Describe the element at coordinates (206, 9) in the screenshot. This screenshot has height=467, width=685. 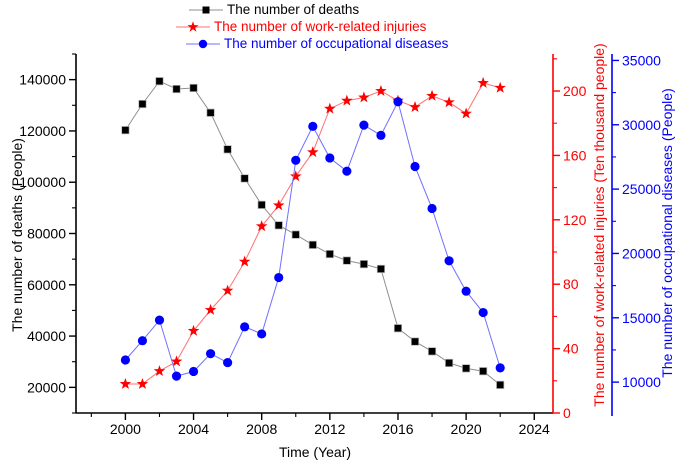
I see `square-legend-icon` at that location.